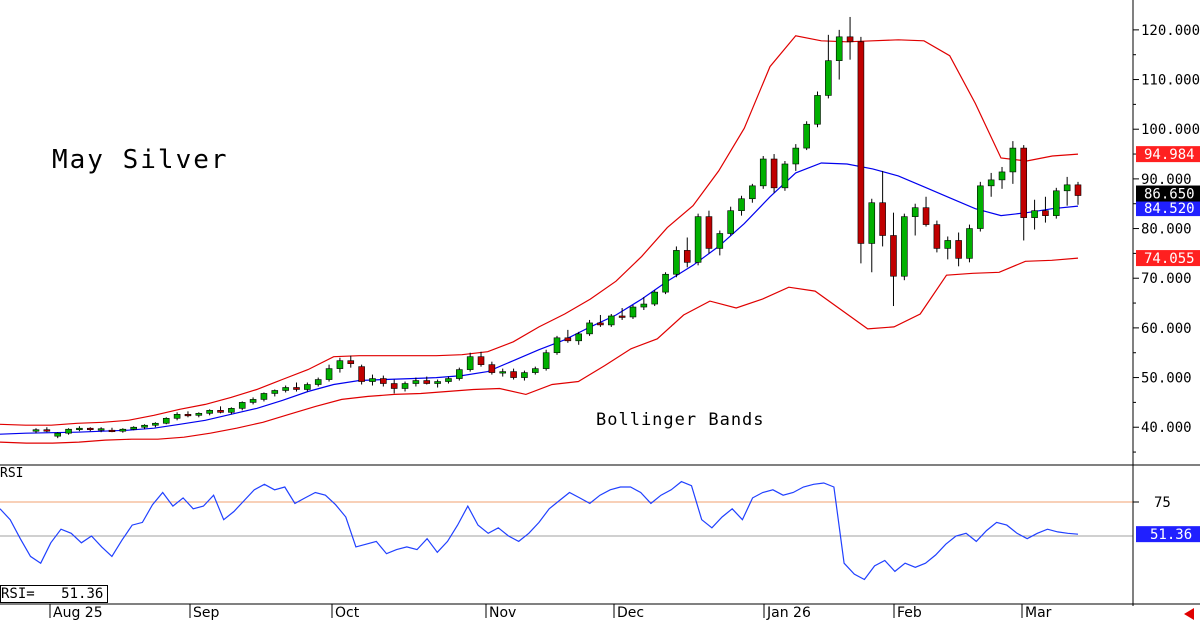  What do you see at coordinates (54, 594) in the screenshot?
I see `rsi-readout: RSI= 51.36` at bounding box center [54, 594].